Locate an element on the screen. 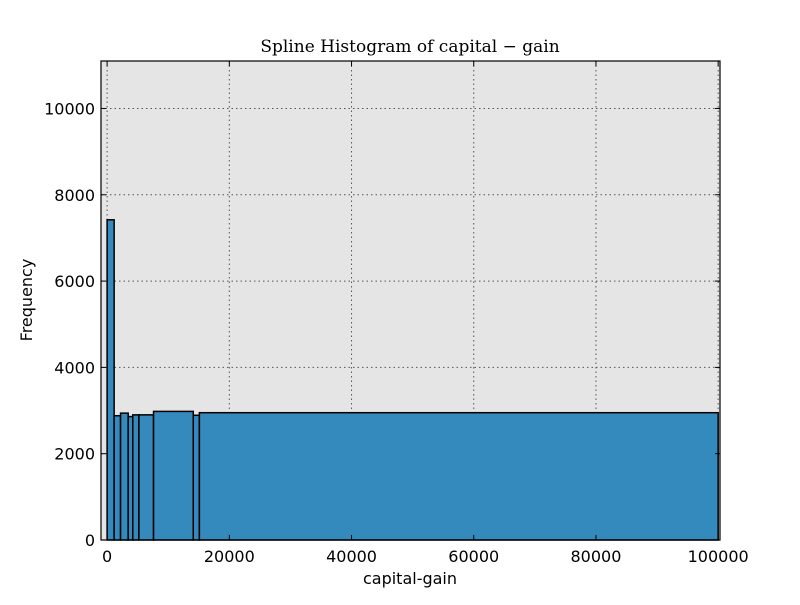 This screenshot has height=605, width=800. x-tick-label-5: 100000 is located at coordinates (718, 556).